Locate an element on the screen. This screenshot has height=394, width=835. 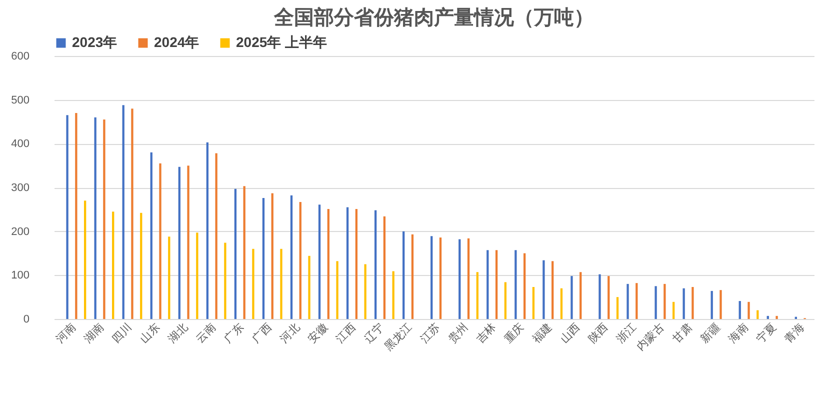
legend-label: 2023年 is located at coordinates (95, 42).